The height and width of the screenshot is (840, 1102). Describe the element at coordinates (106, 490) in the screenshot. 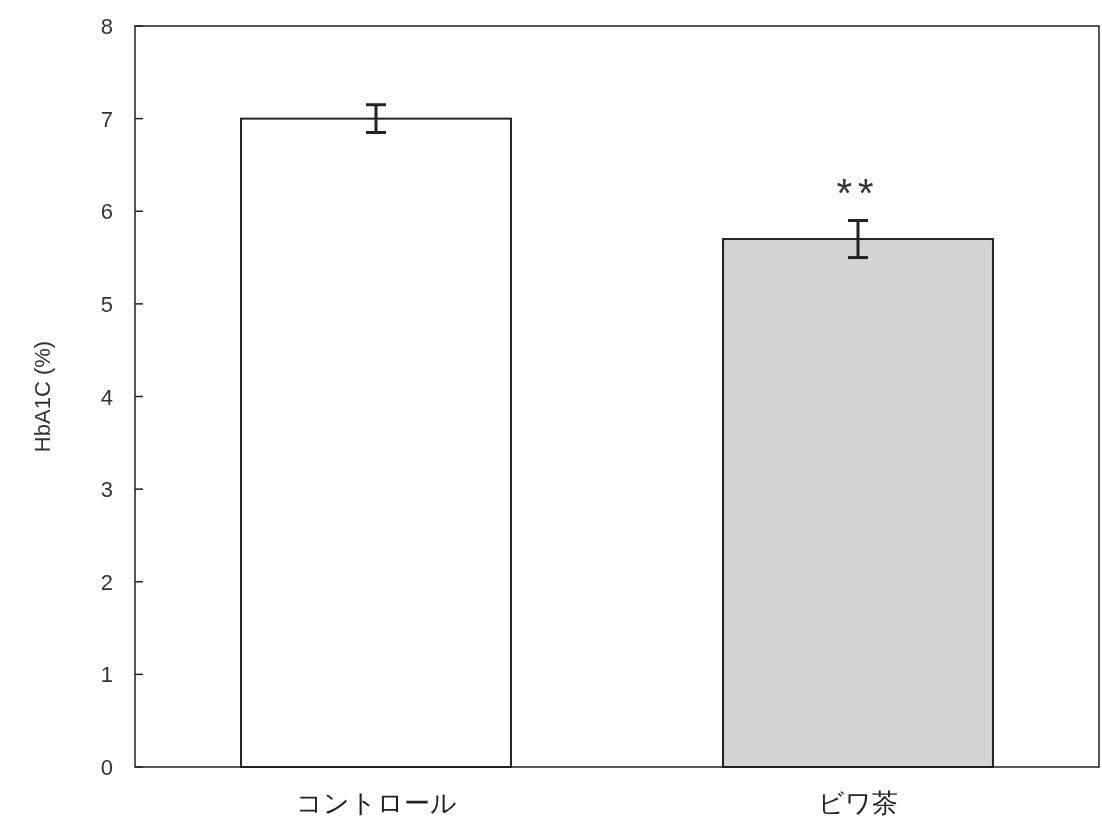

I see `y-tick-label: 3` at that location.